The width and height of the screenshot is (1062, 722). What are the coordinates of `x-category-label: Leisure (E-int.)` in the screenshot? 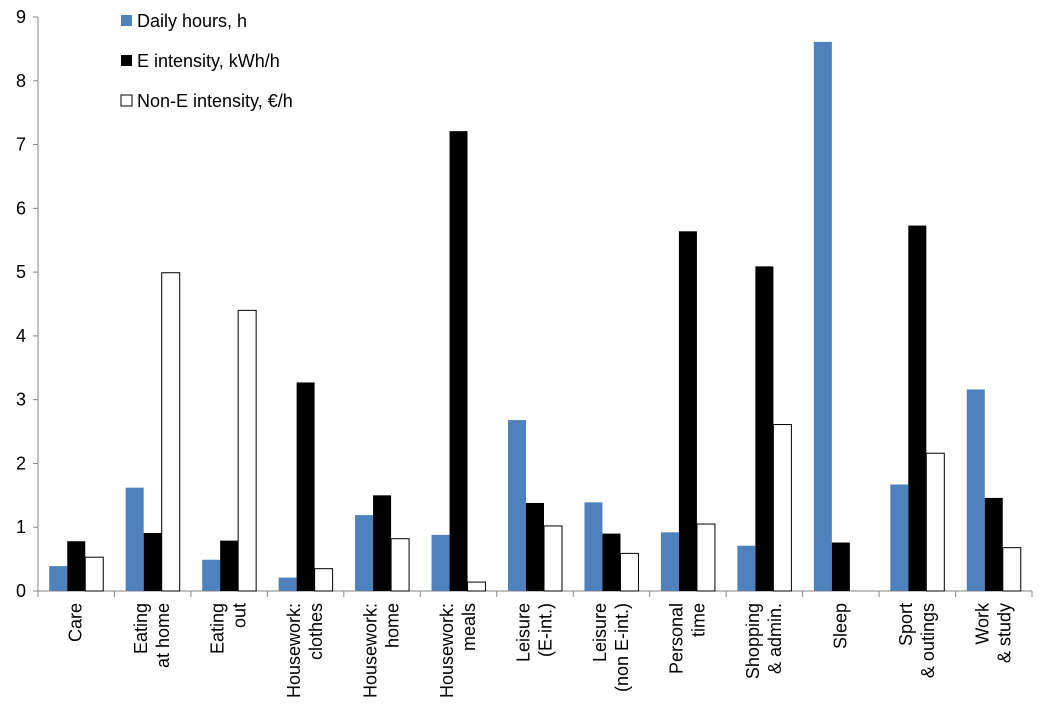 It's located at (535, 632).